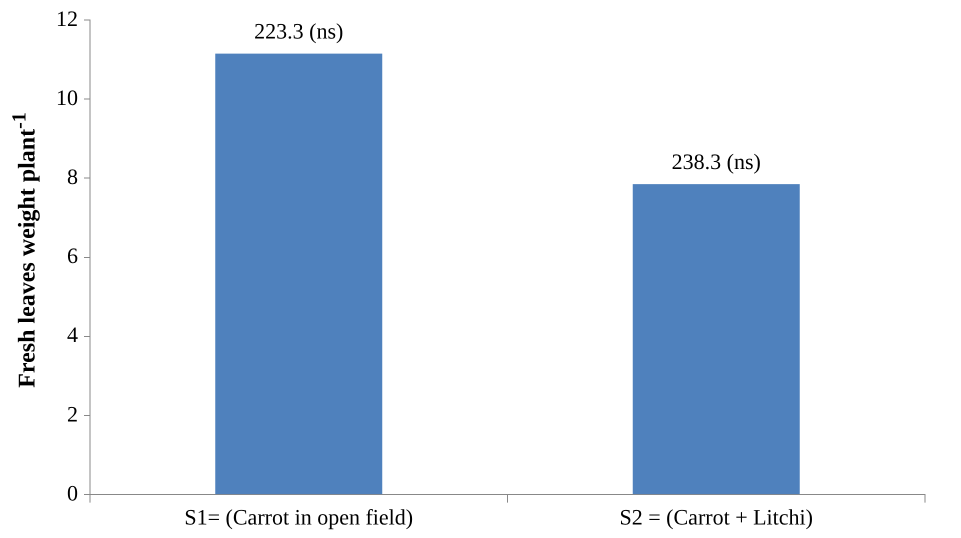 This screenshot has height=538, width=961. What do you see at coordinates (299, 31) in the screenshot?
I see `annotation: 223.3 (ns)` at bounding box center [299, 31].